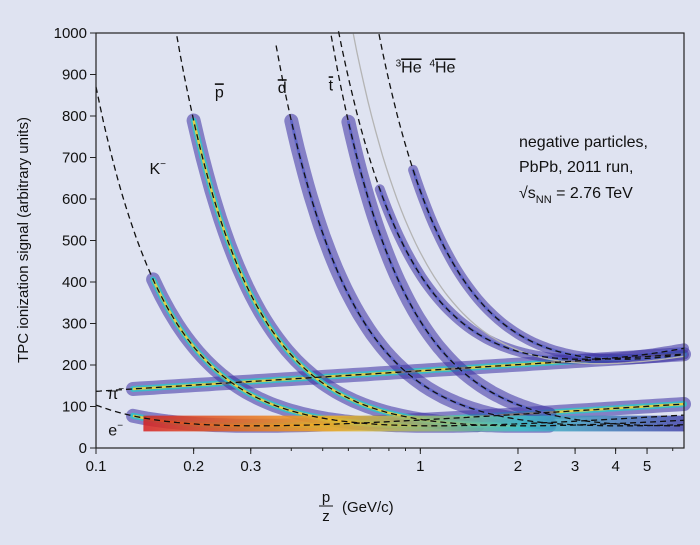 This screenshot has height=545, width=700. I want to click on annotation-line-2: PbPb, 2011 run,, so click(576, 167).